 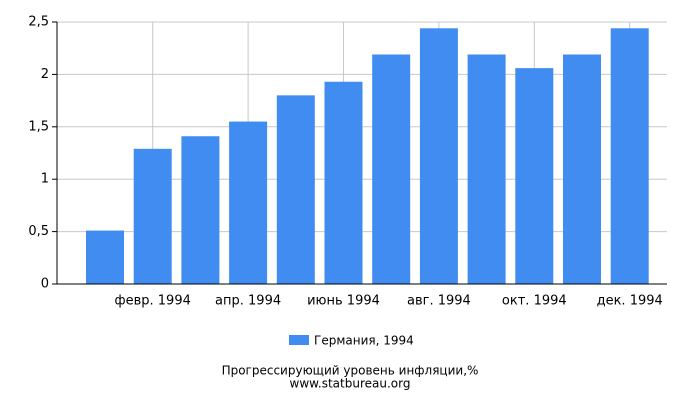 What do you see at coordinates (630, 301) in the screenshot?
I see `x-tick-label: дек. 1994` at bounding box center [630, 301].